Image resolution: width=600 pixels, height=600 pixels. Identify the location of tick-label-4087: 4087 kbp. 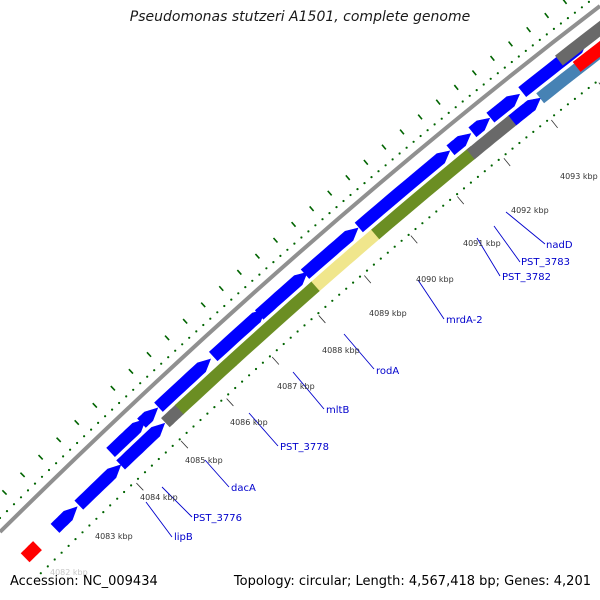
(296, 386).